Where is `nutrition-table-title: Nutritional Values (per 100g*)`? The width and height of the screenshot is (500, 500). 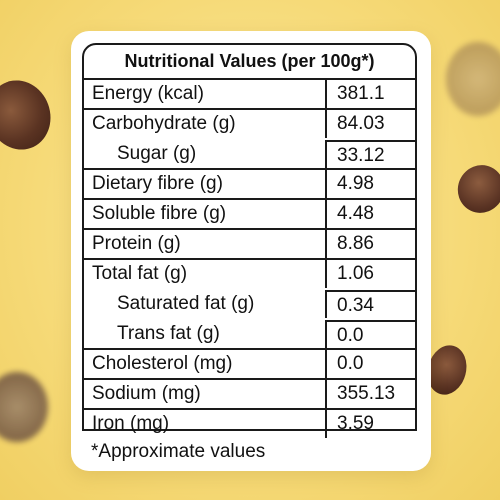
nutrition-table-title: Nutritional Values (per 100g*) is located at coordinates (249, 61).